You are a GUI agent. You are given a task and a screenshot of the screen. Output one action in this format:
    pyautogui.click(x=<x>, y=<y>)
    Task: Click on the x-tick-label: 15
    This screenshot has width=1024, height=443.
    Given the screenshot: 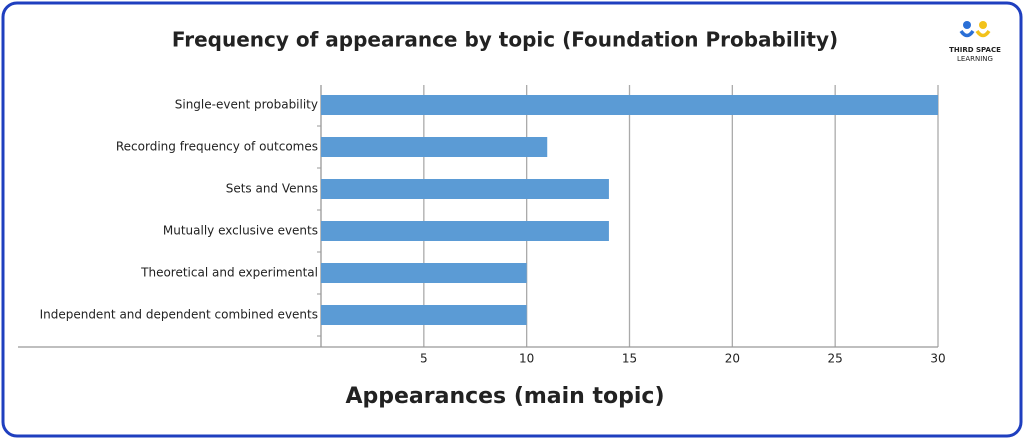 What is the action you would take?
    pyautogui.click(x=629, y=359)
    